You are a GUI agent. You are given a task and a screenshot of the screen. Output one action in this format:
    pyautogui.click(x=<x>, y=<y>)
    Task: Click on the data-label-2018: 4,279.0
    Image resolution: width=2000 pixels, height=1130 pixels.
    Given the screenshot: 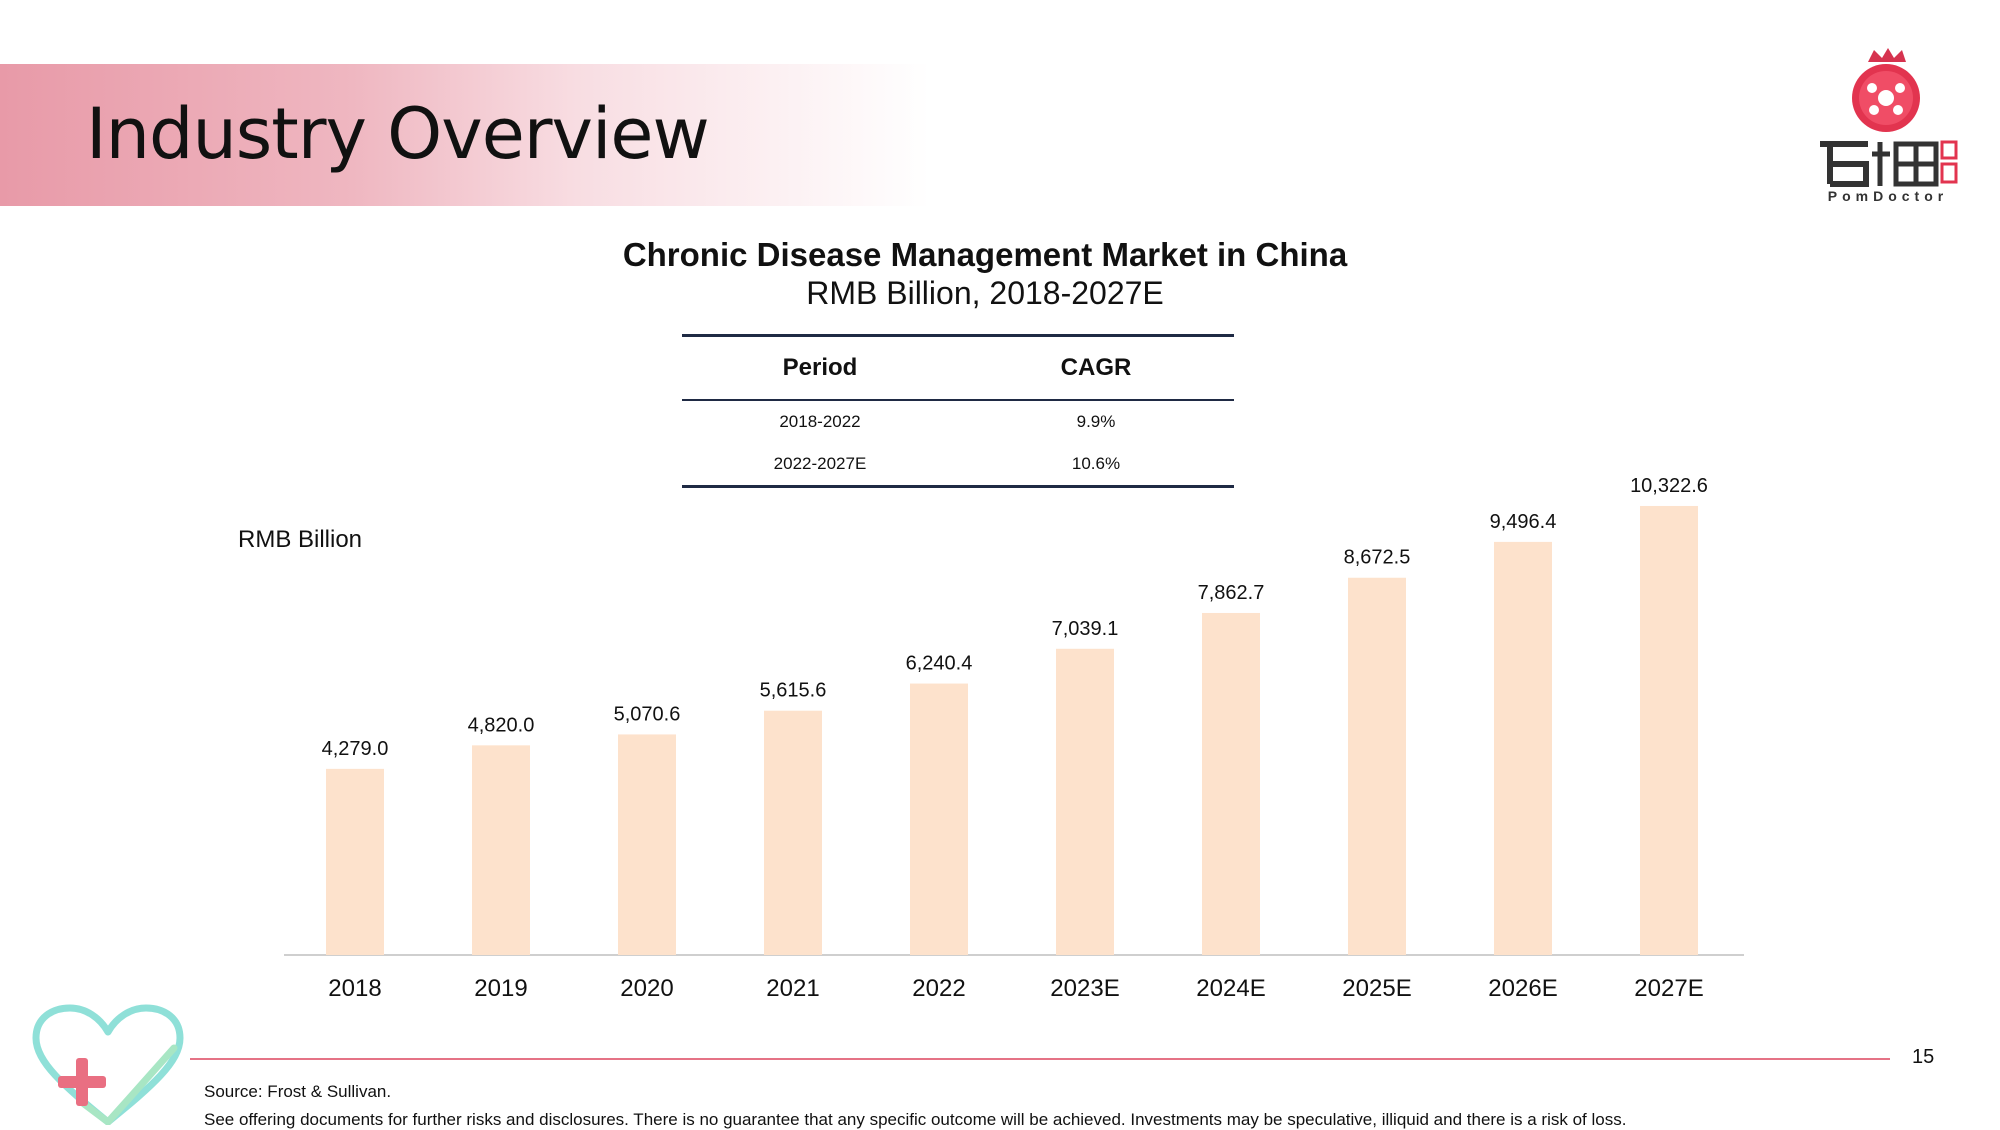 What is the action you would take?
    pyautogui.click(x=355, y=749)
    